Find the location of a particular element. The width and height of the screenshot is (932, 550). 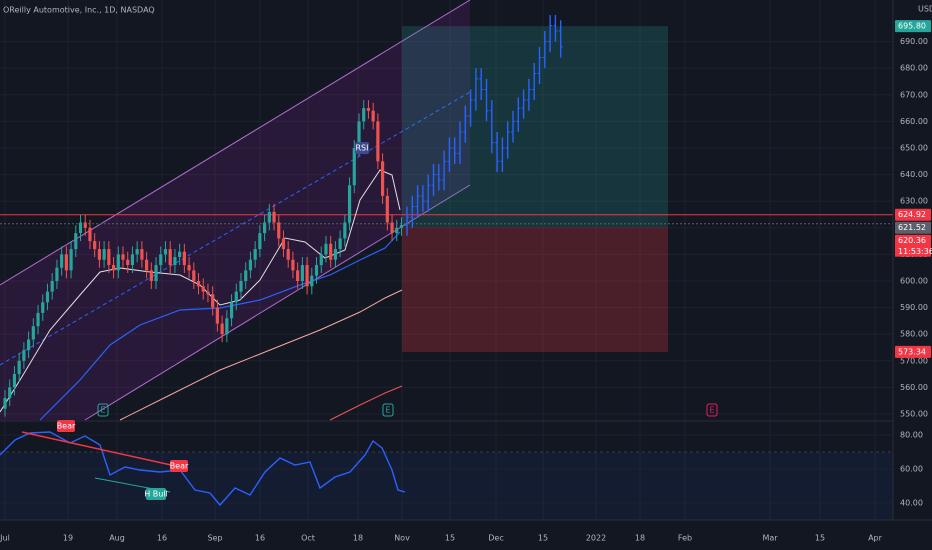

chart-title: OReilly Automotive, Inc., 1D, NASDAQ is located at coordinates (79, 10).